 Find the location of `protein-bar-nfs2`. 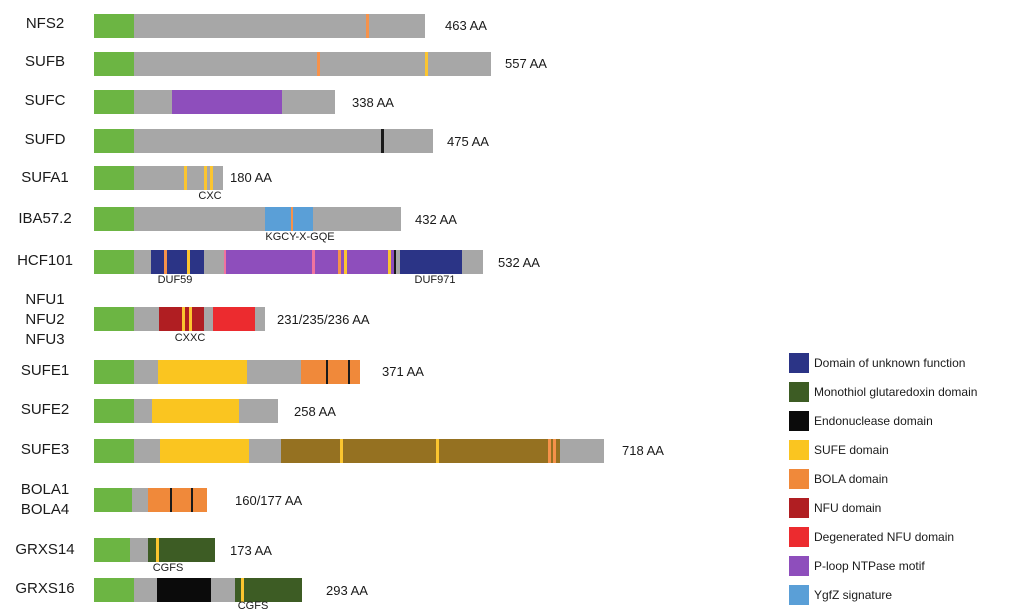

protein-bar-nfs2 is located at coordinates (259, 26).